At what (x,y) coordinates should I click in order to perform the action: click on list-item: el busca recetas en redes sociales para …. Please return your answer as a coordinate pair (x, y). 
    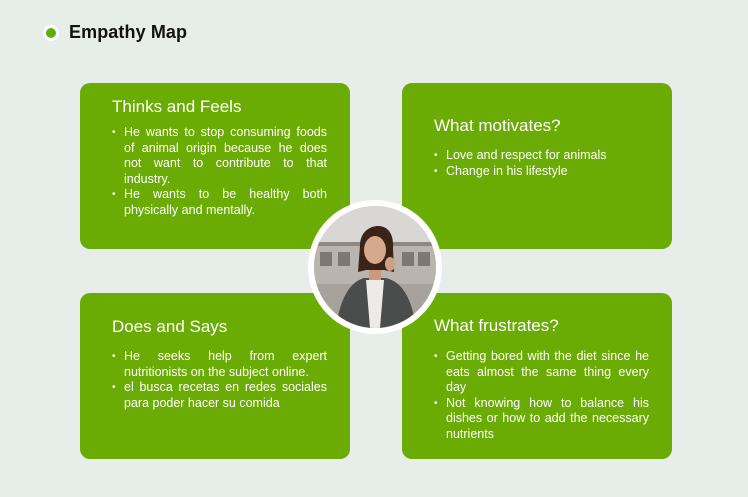
    Looking at the image, I should click on (219, 395).